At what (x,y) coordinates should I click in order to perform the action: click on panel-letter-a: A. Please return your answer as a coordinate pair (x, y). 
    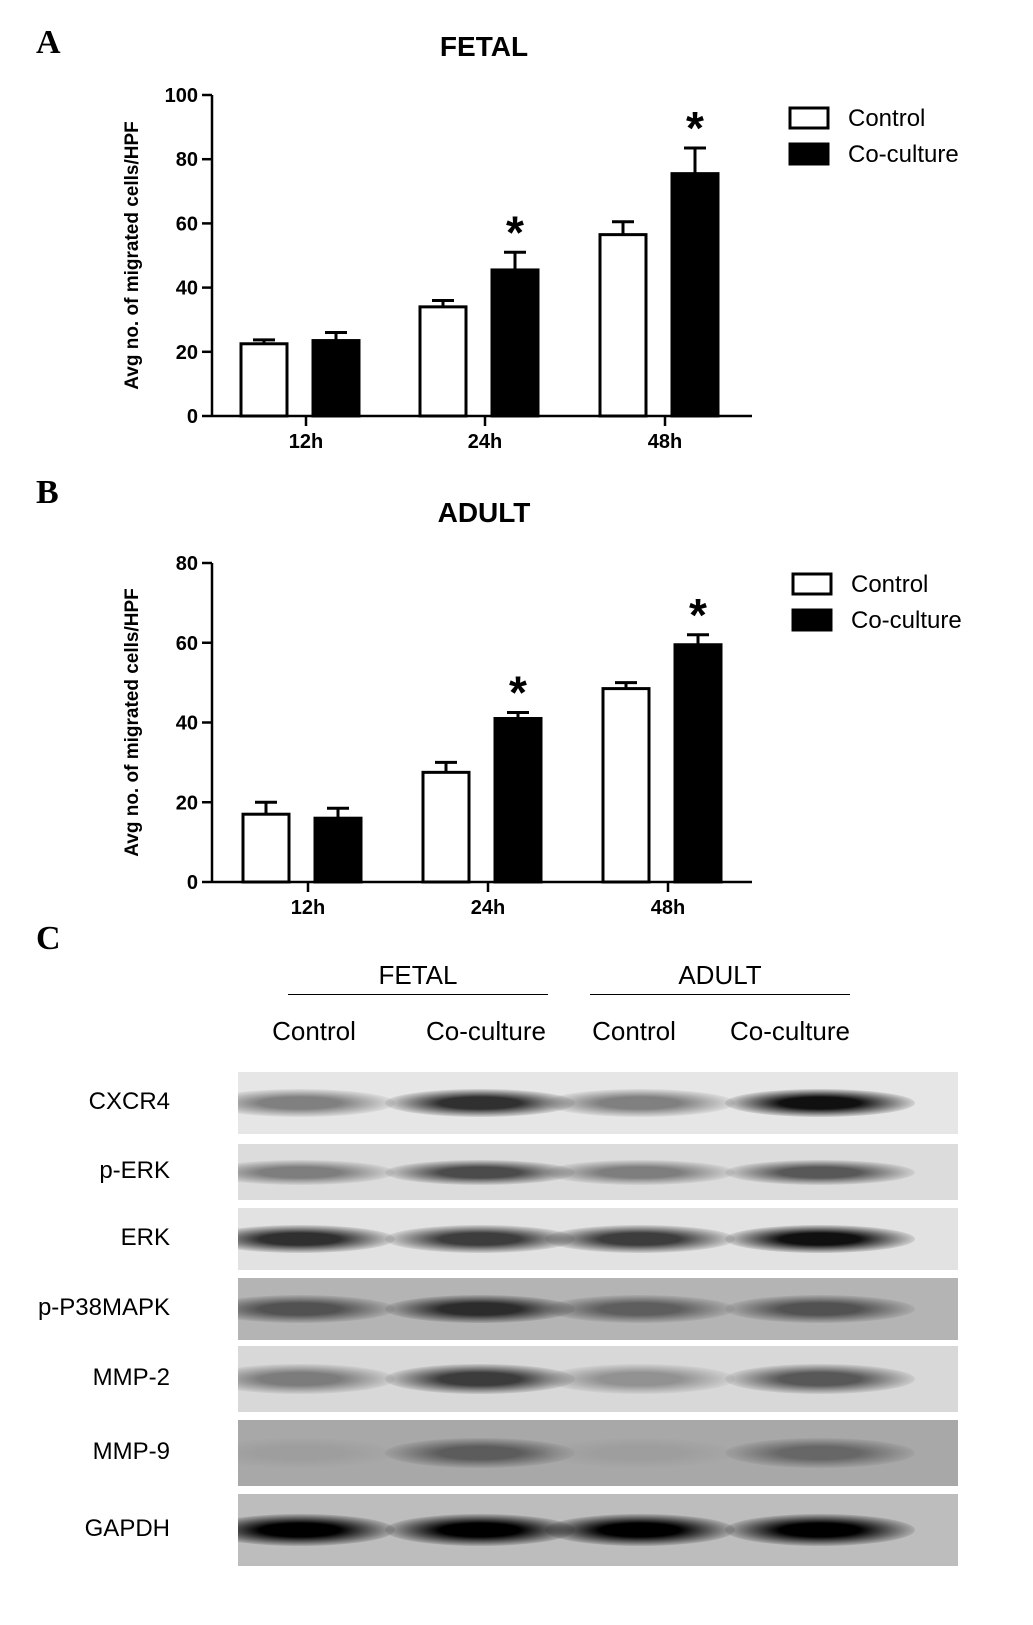
    Looking at the image, I should click on (48, 42).